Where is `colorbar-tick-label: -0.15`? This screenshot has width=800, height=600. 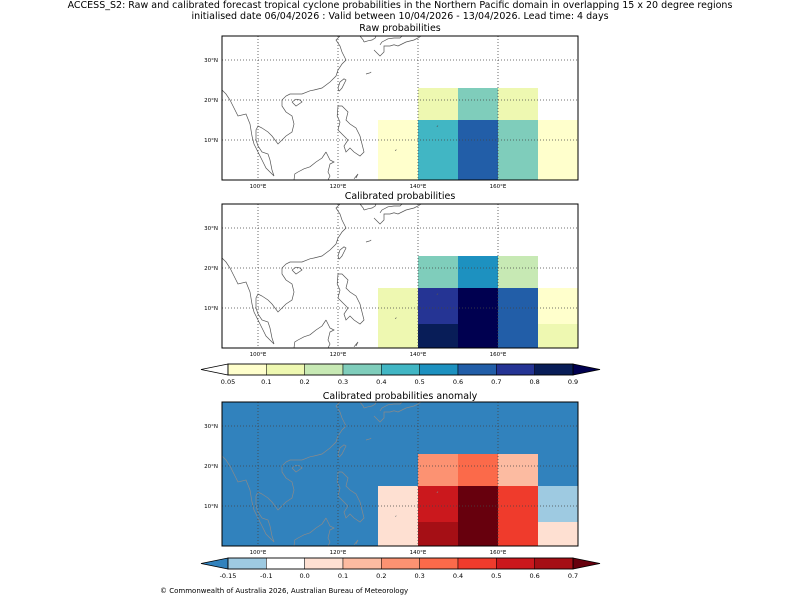
colorbar-tick-label: -0.15 is located at coordinates (228, 576).